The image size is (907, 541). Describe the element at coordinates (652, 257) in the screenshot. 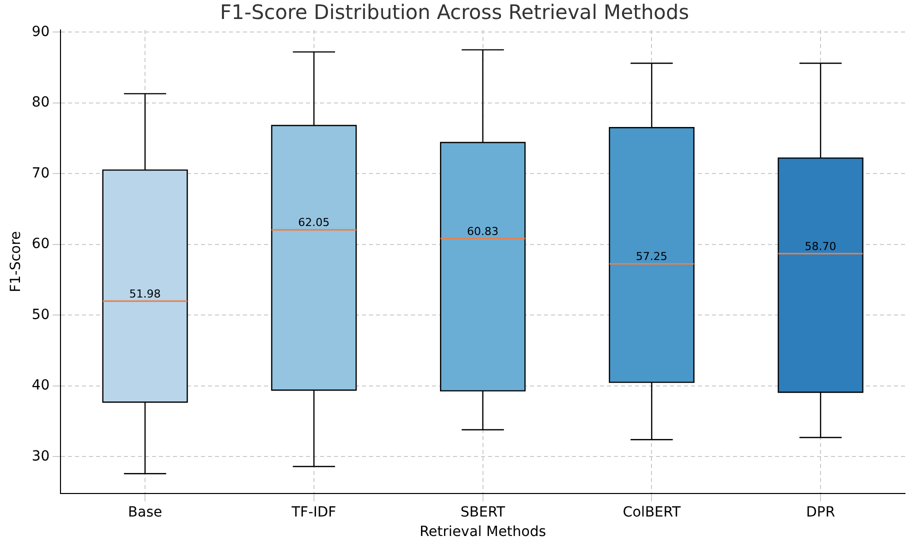

I see `text: 57.25` at that location.